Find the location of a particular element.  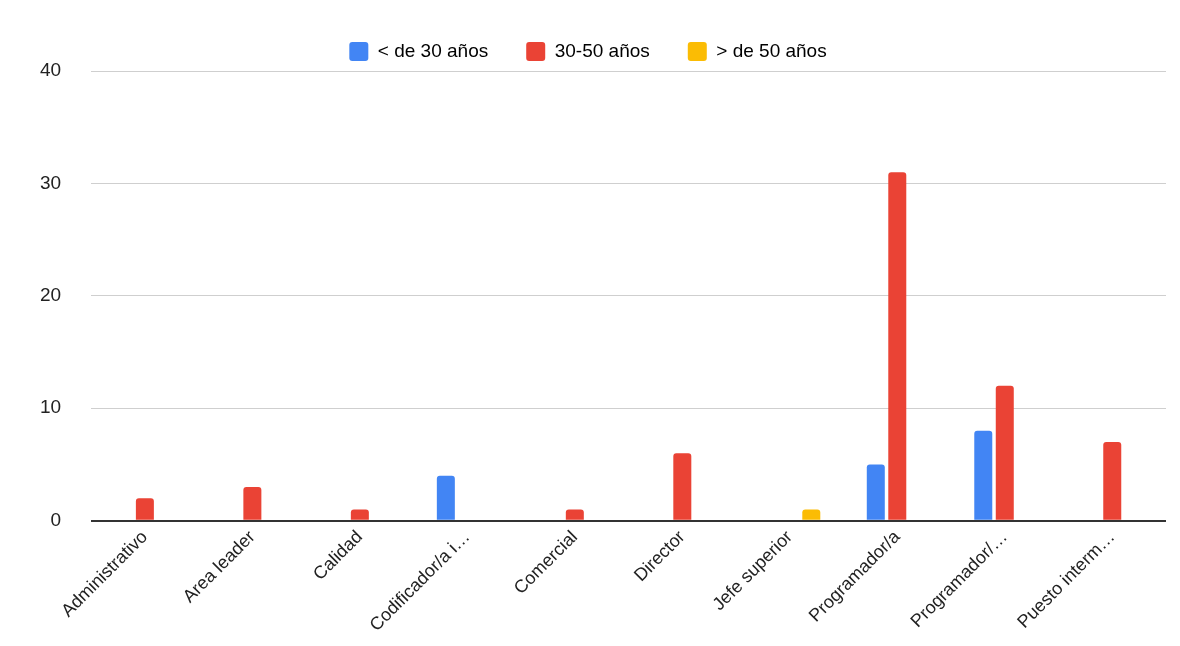

y-tick-label: 30 is located at coordinates (50, 182).